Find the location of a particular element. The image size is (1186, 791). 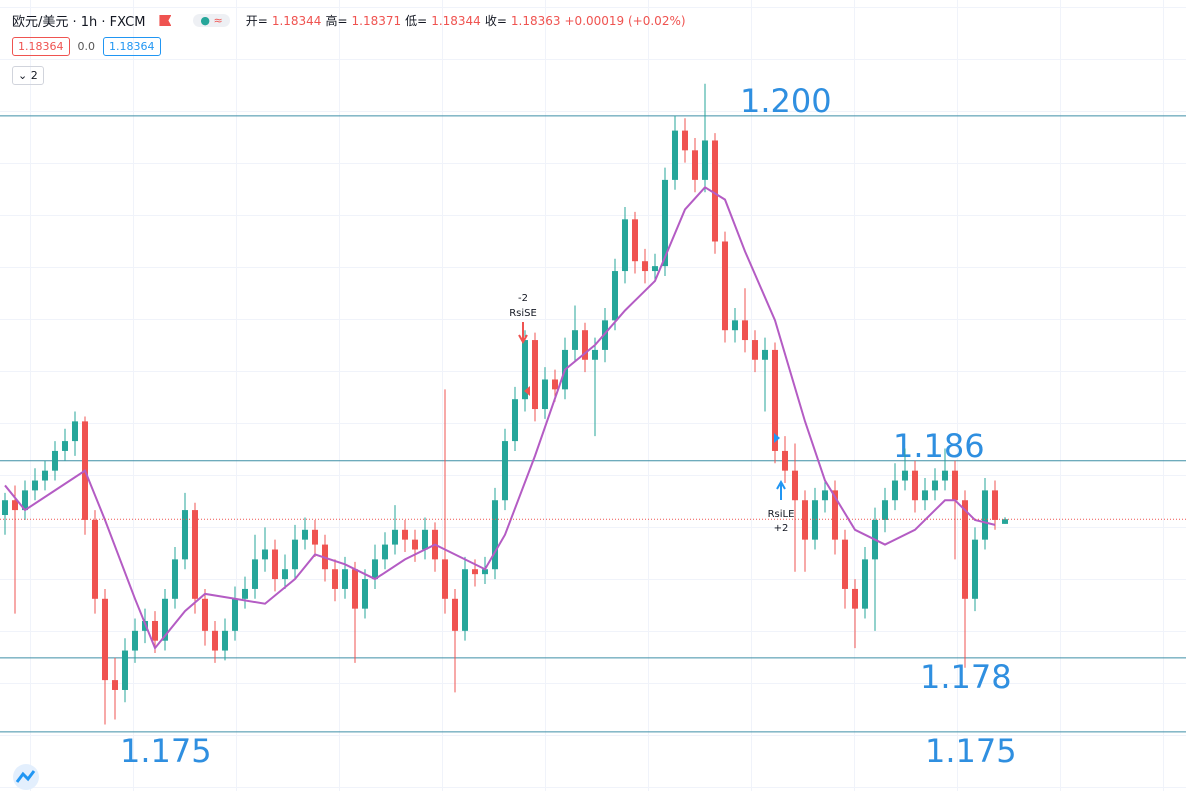

change: +0.00019 (+0.02%) is located at coordinates (625, 20).